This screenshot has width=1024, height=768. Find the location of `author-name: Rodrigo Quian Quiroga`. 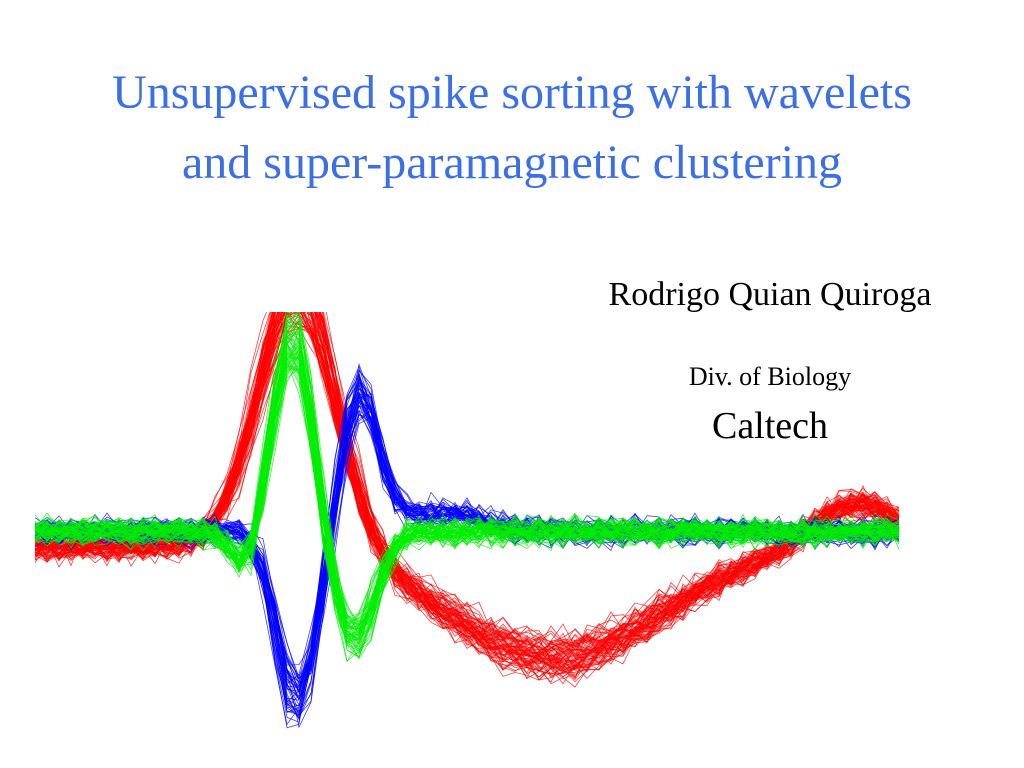

author-name: Rodrigo Quian Quiroga is located at coordinates (770, 294).